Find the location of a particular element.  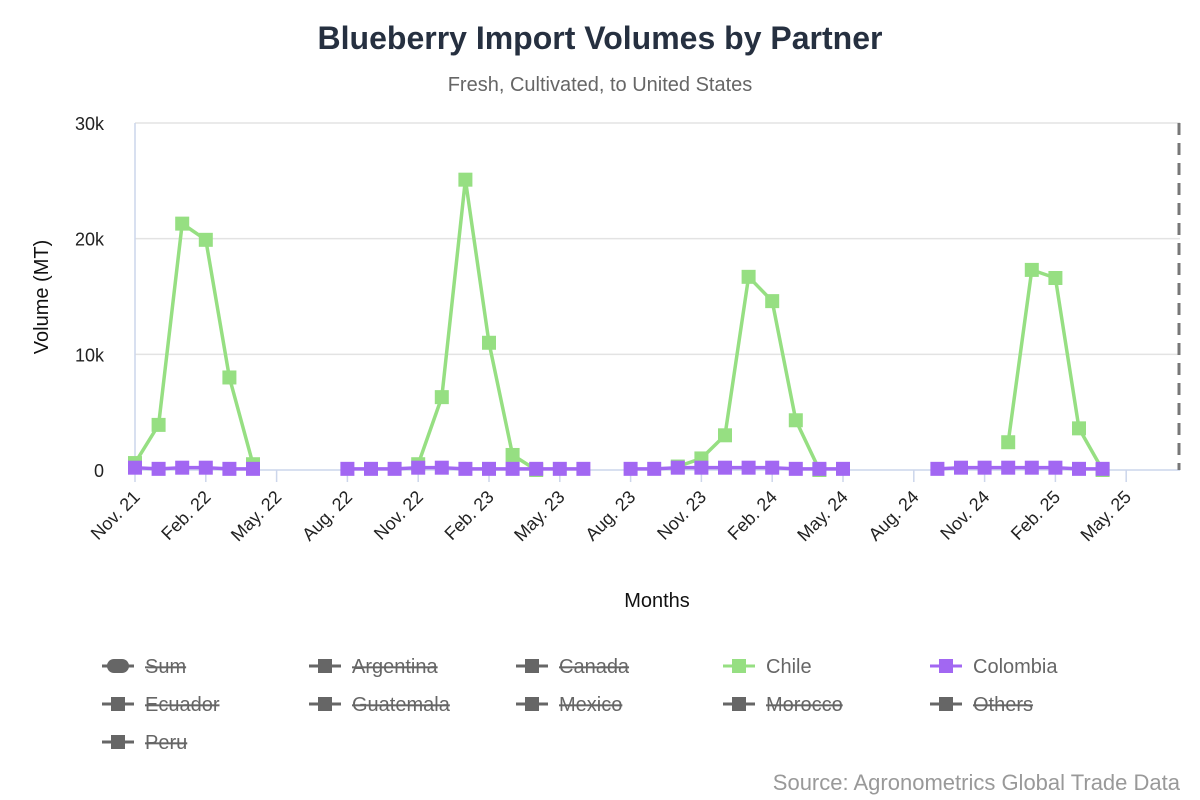

series-colombia is located at coordinates (619, 468).